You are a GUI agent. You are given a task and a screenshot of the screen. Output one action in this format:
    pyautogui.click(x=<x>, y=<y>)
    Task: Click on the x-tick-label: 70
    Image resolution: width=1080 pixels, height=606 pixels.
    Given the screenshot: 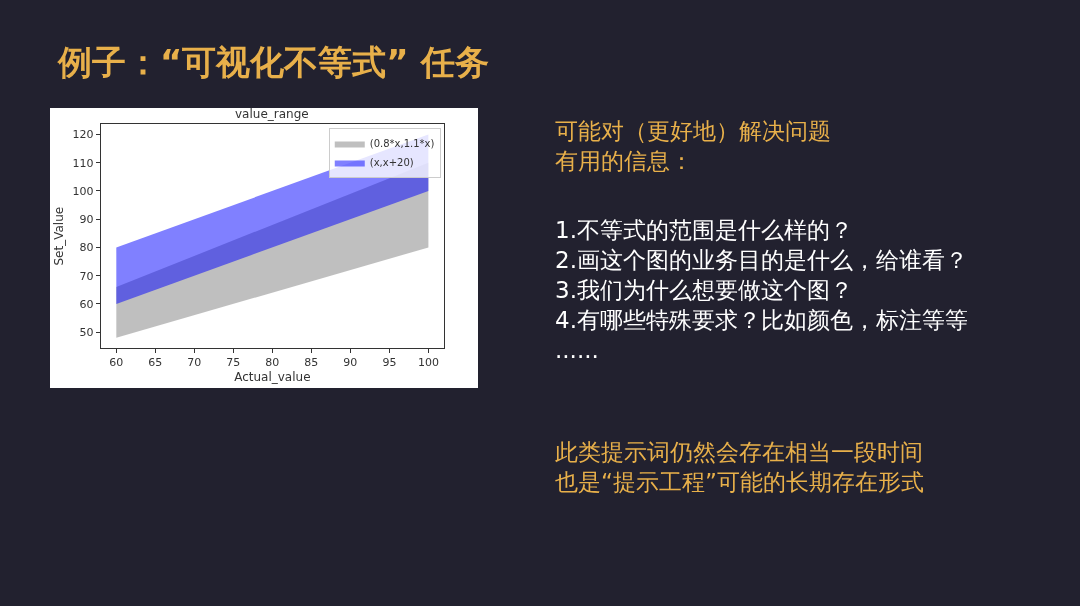 What is the action you would take?
    pyautogui.click(x=194, y=363)
    